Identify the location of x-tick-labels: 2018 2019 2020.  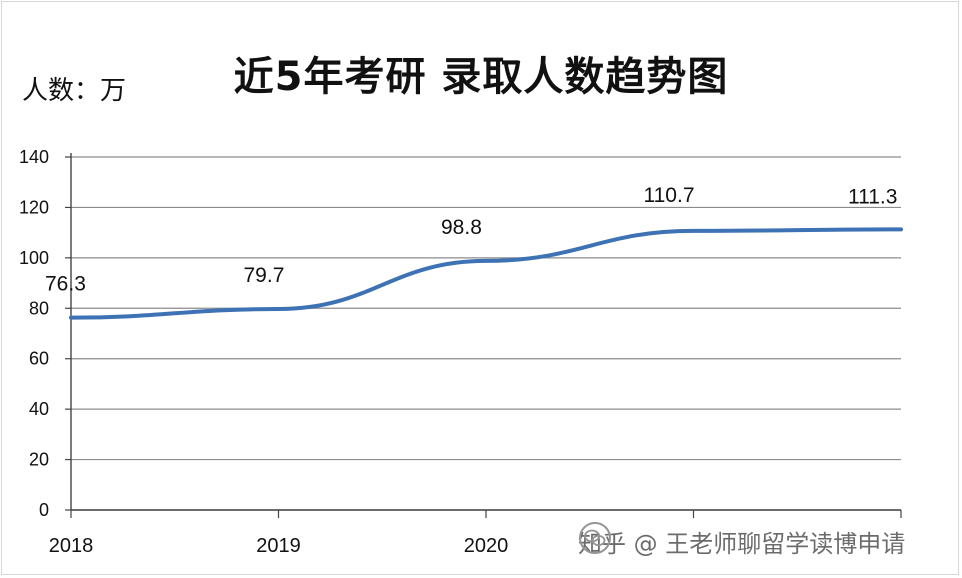
(279, 546).